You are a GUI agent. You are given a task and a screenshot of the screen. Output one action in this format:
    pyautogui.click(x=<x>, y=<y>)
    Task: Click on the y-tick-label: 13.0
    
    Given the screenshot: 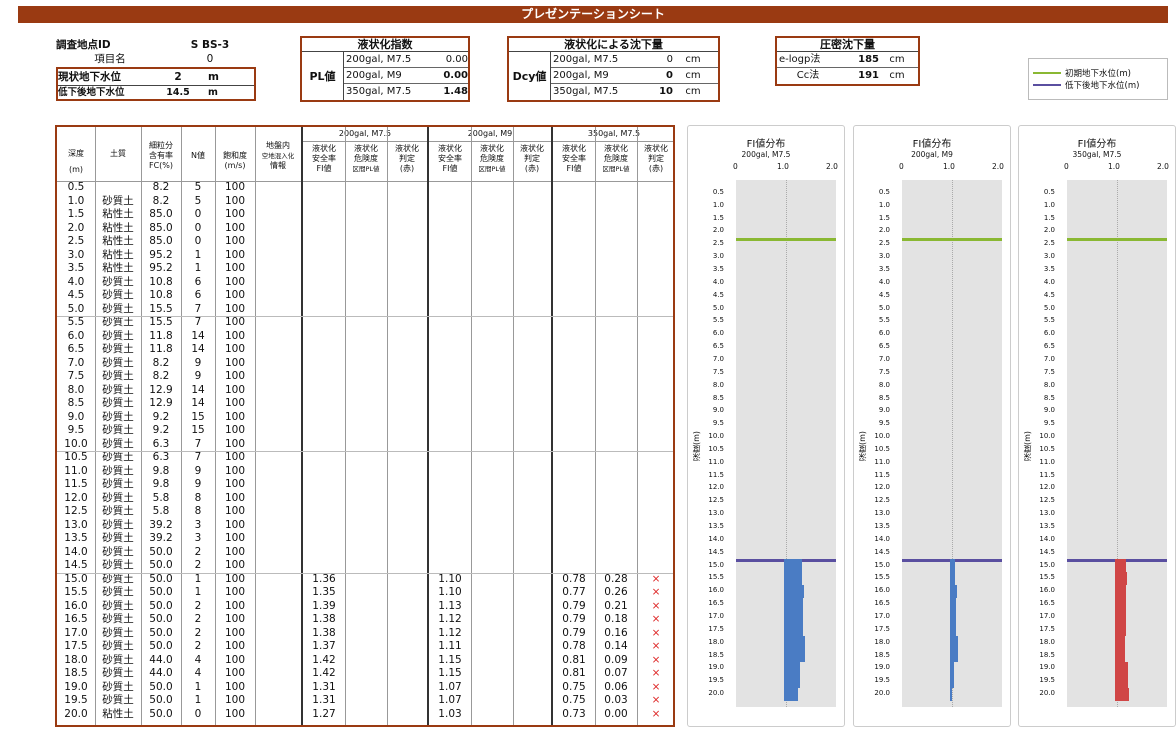 What is the action you would take?
    pyautogui.click(x=1047, y=513)
    